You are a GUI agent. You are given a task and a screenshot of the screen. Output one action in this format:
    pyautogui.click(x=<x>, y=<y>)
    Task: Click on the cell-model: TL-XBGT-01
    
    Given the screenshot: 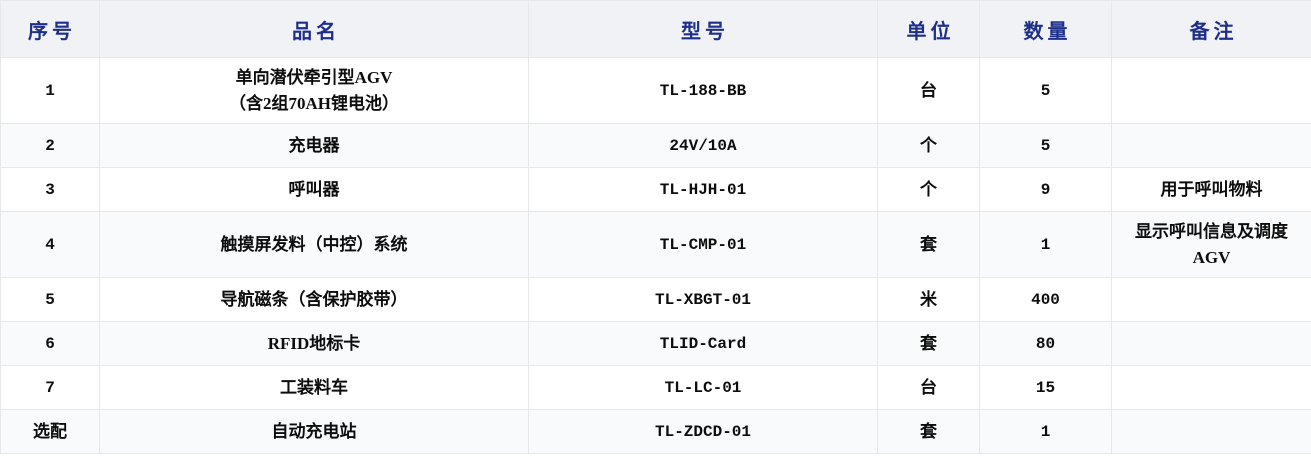 What is the action you would take?
    pyautogui.click(x=703, y=299)
    